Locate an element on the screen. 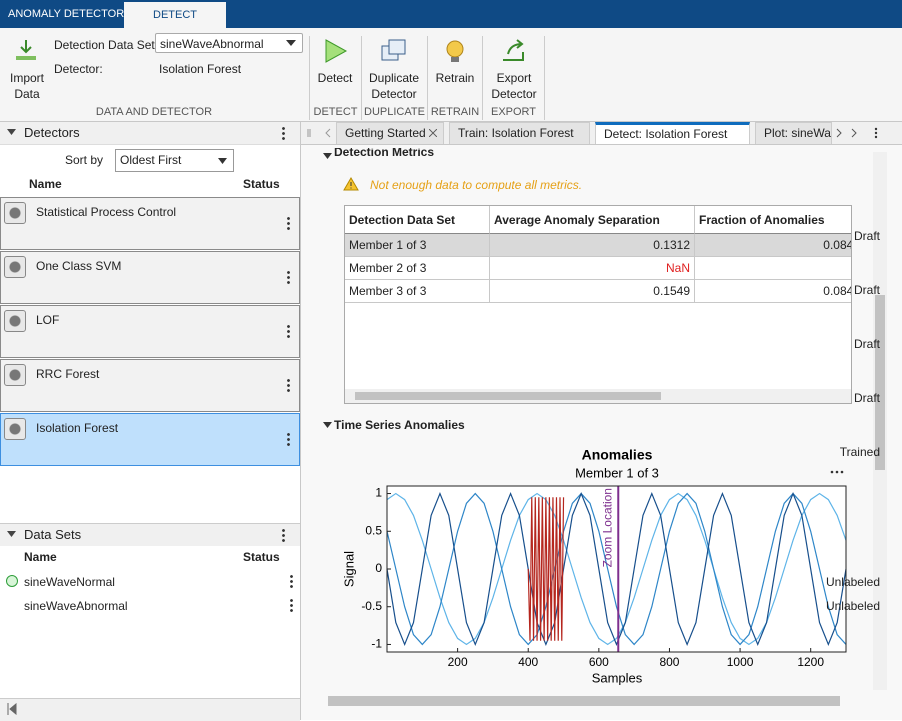 This screenshot has height=721, width=902. detector-name: LOF is located at coordinates (47, 320).